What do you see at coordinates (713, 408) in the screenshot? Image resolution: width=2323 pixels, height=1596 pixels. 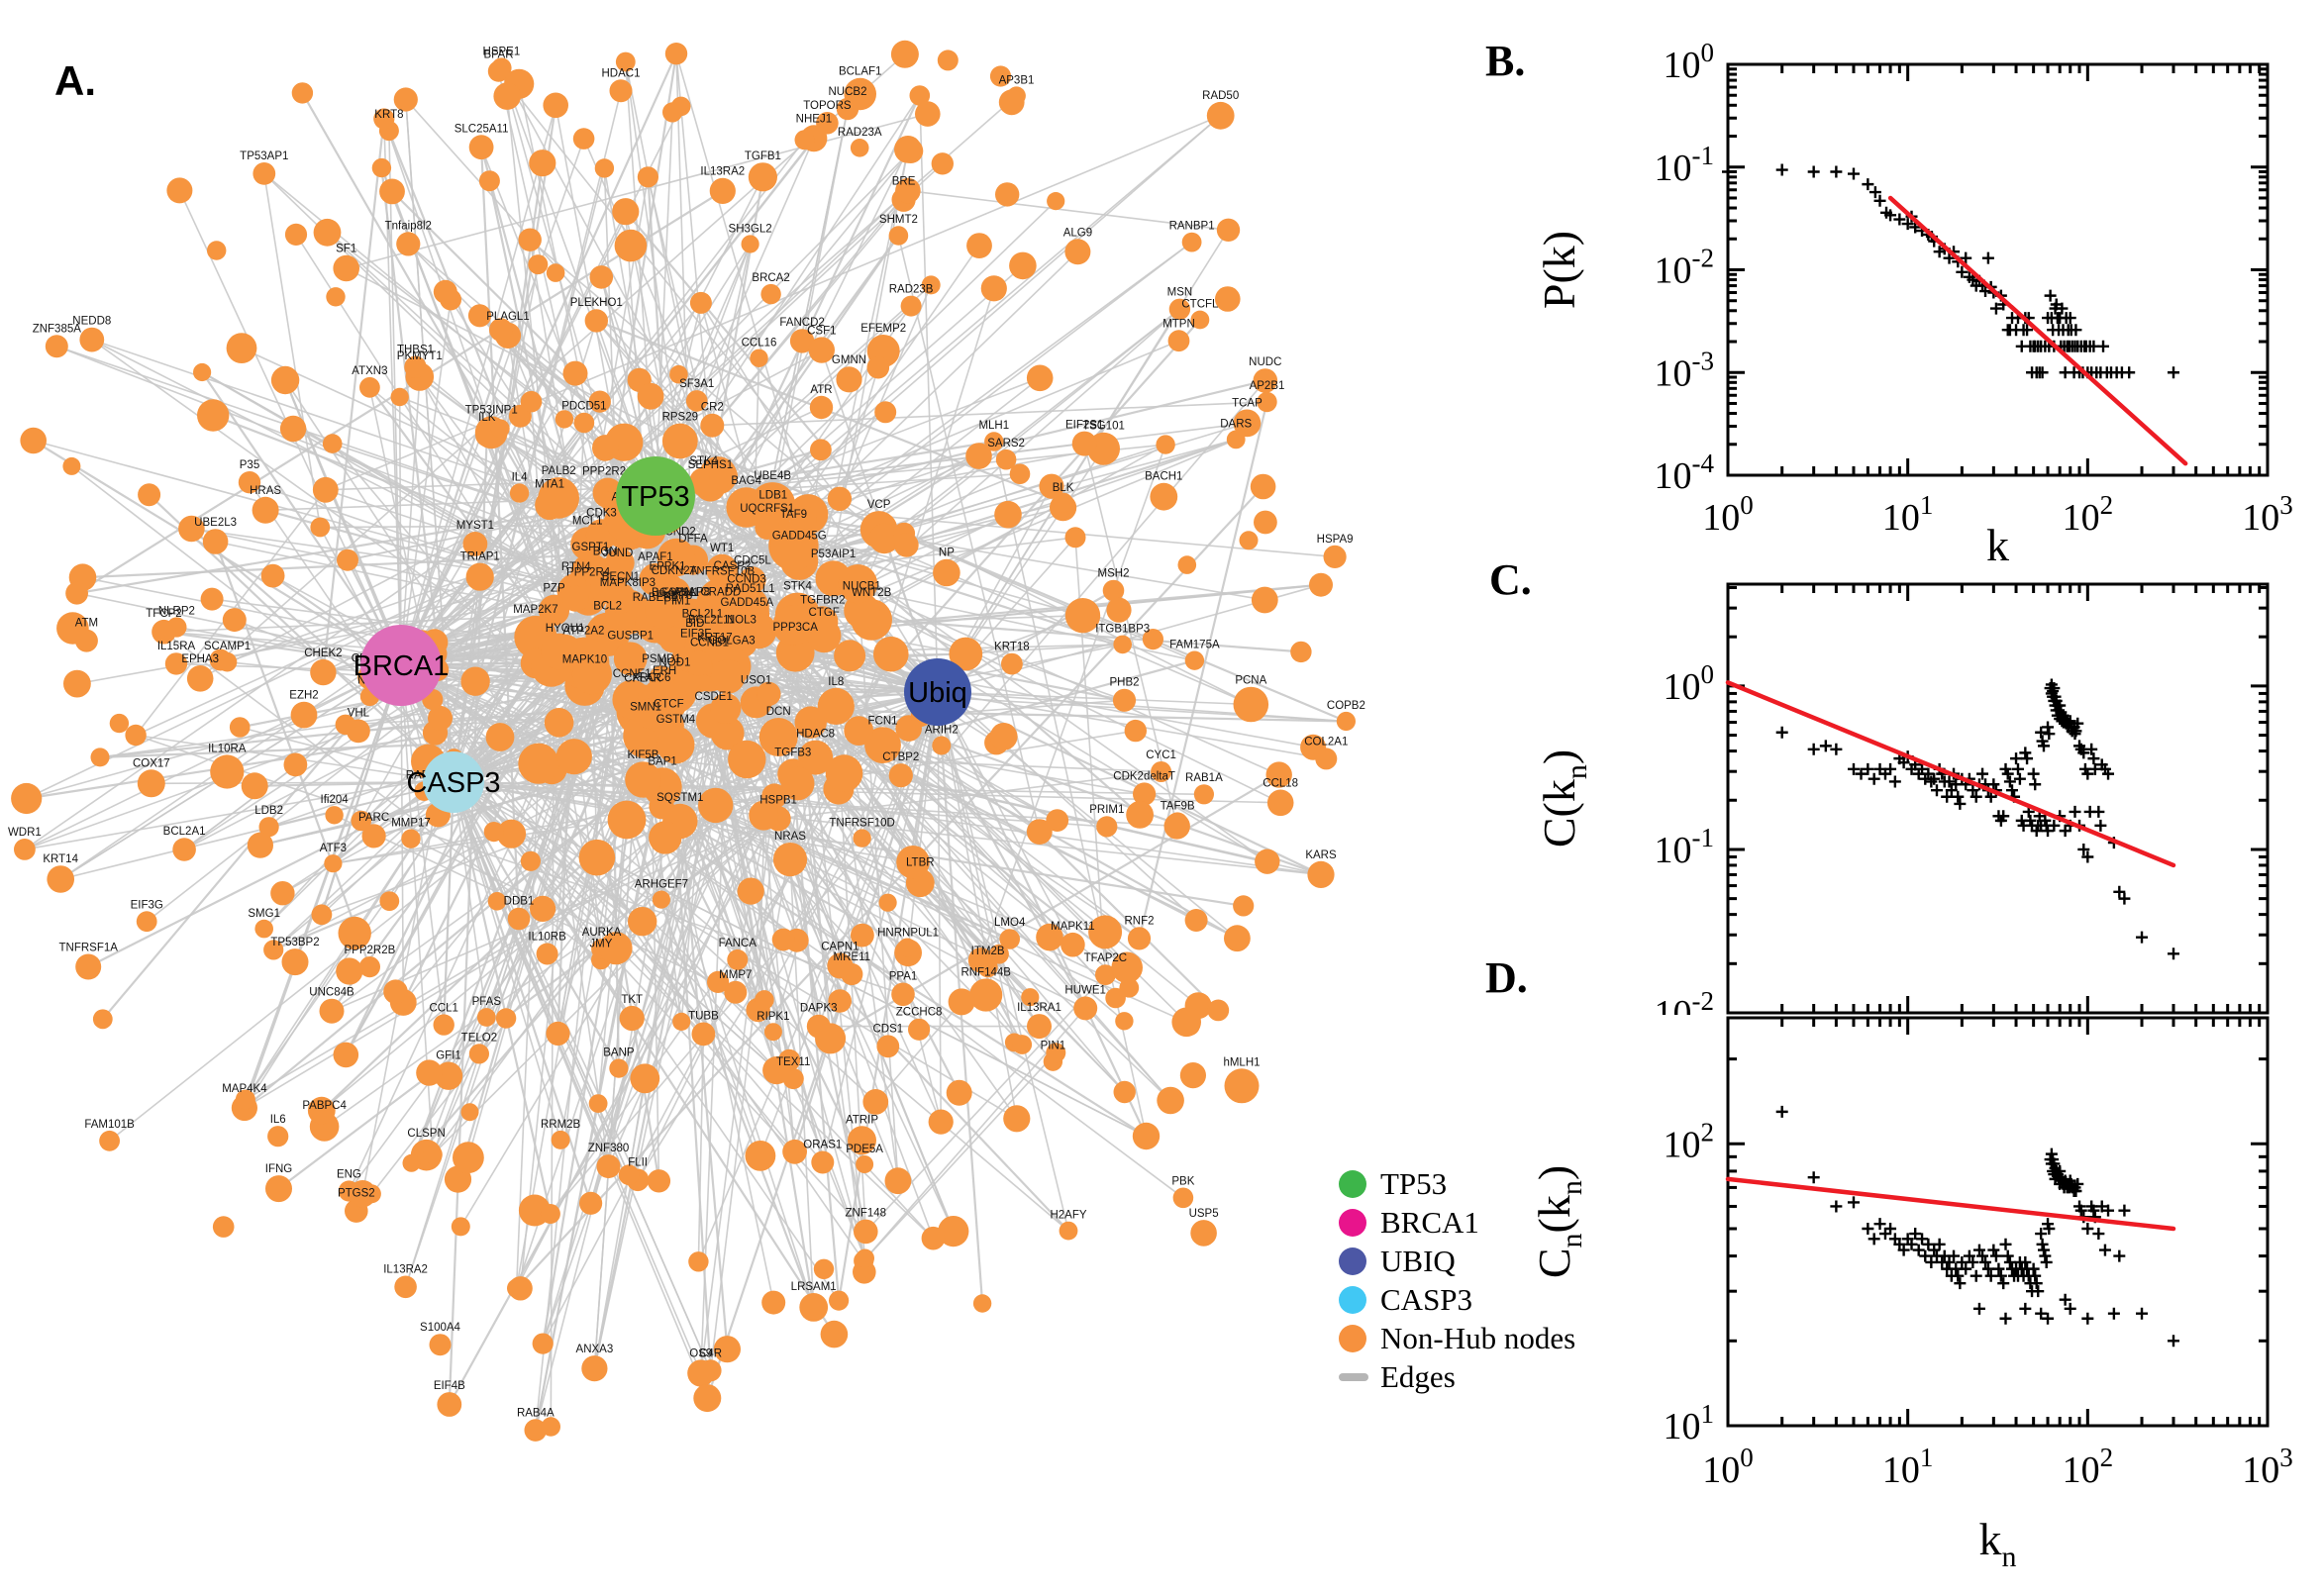 I see `node-label: CR2` at bounding box center [713, 408].